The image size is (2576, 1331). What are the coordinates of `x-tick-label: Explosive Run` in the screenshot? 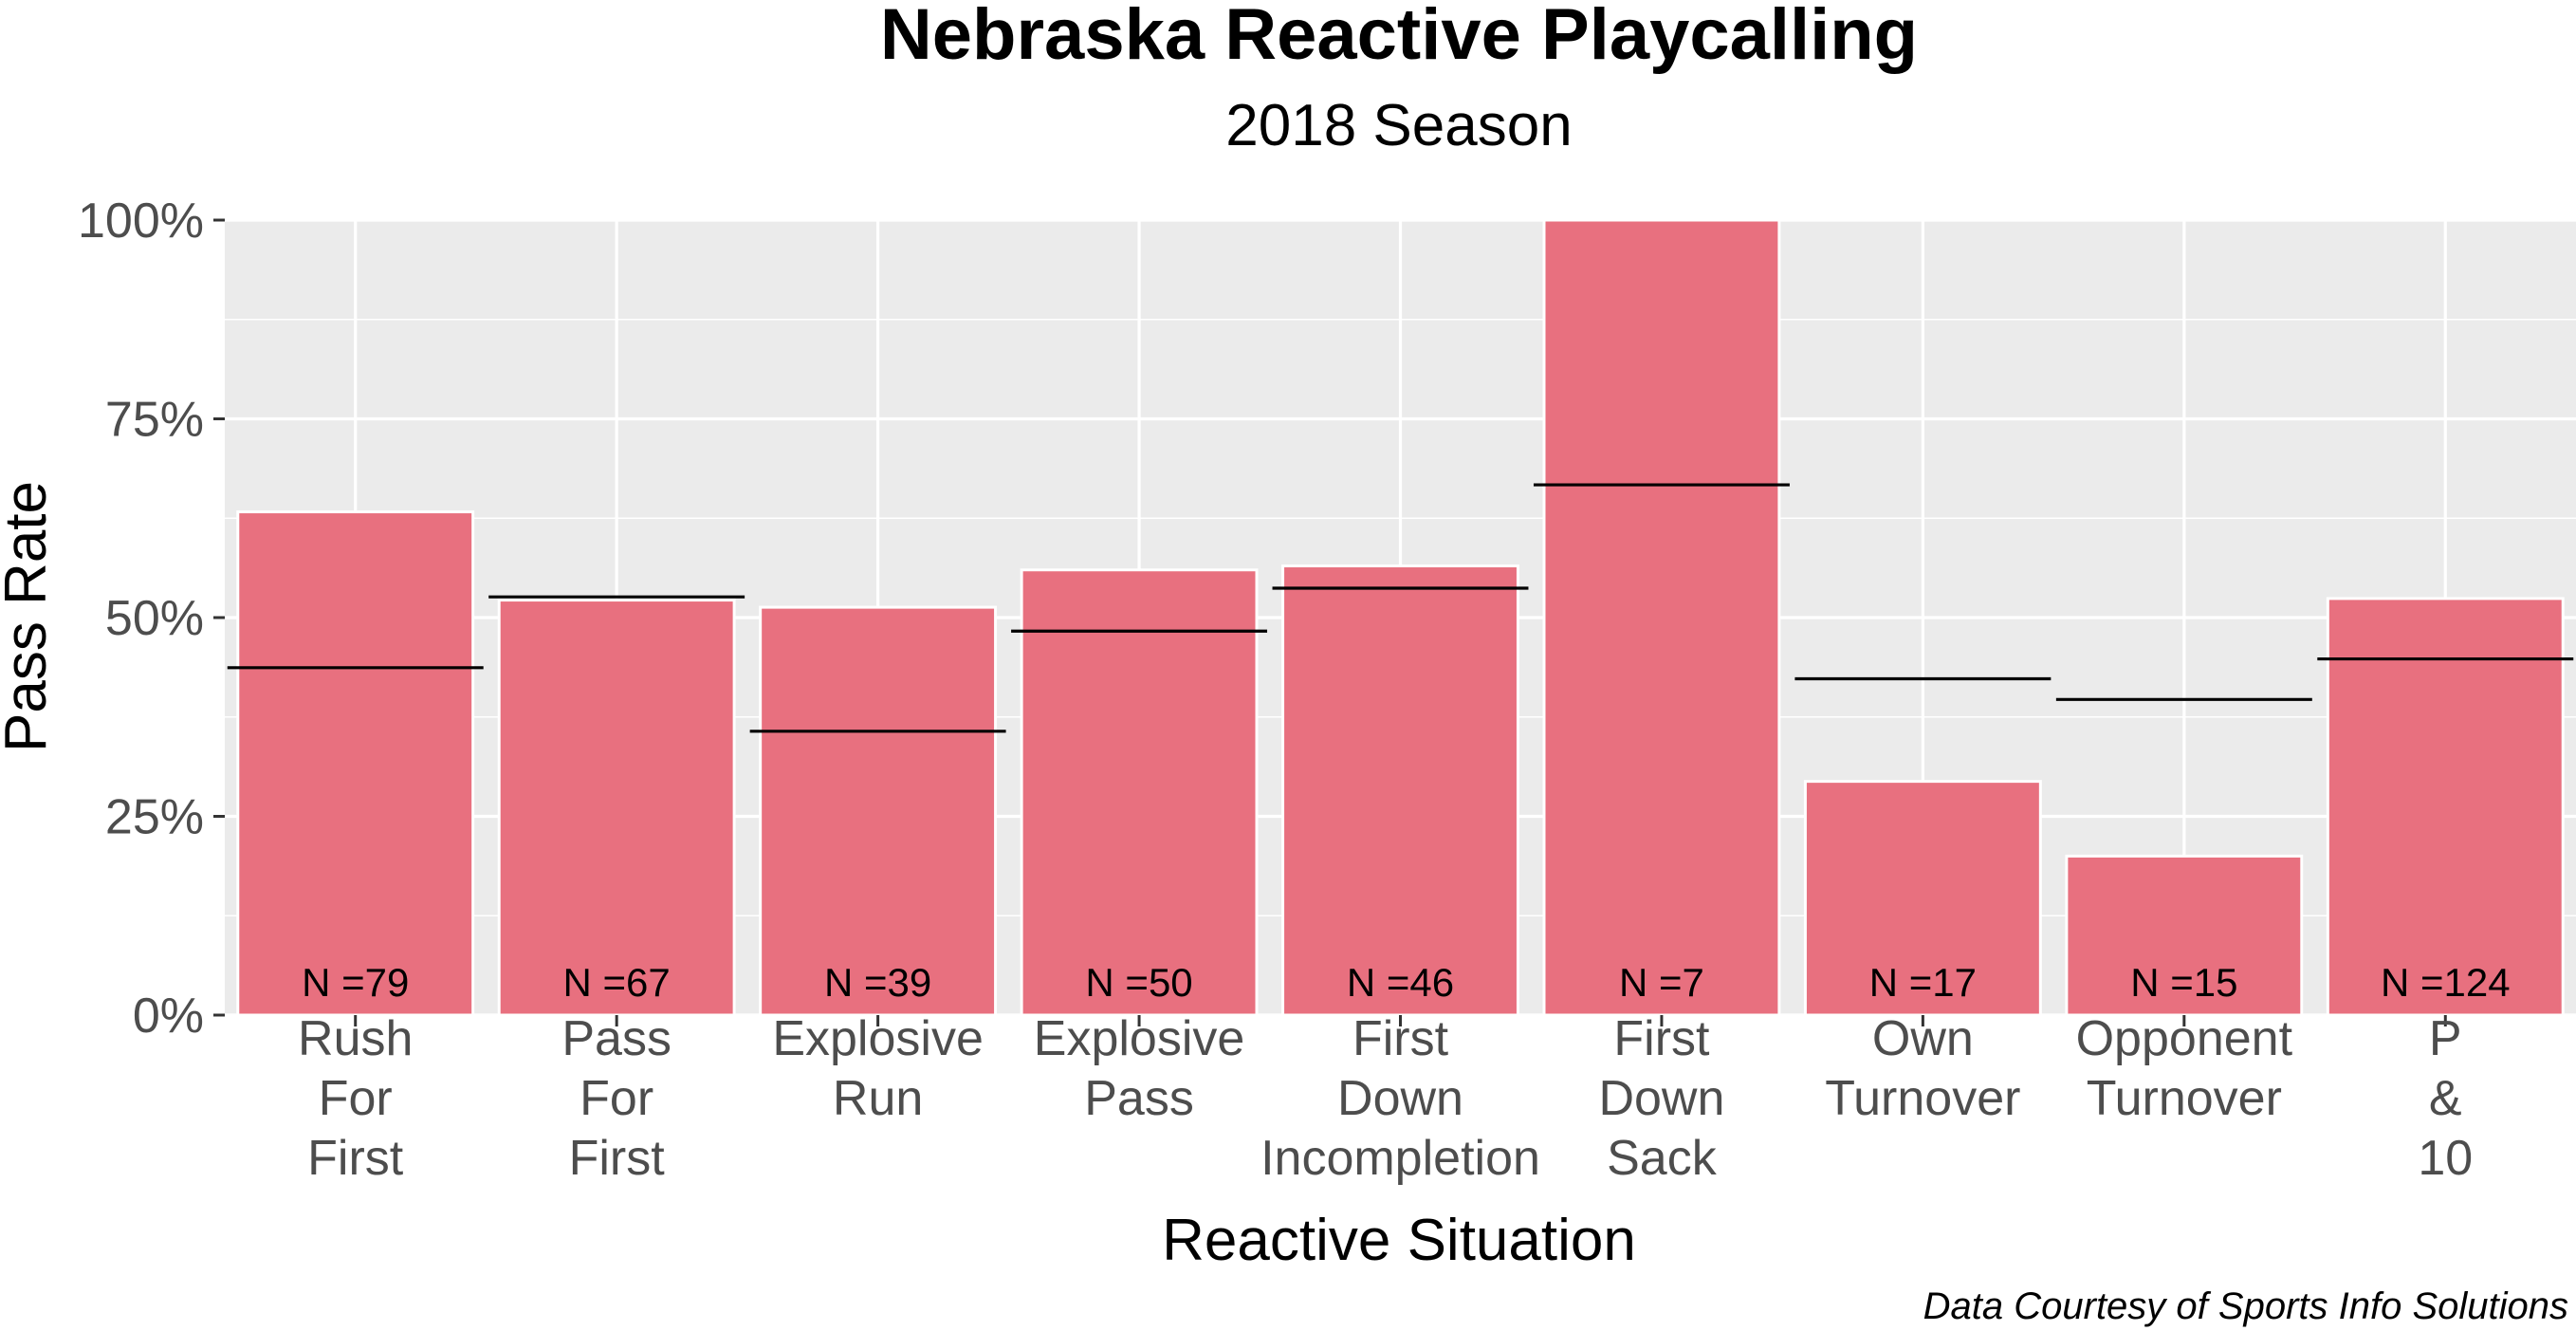 It's located at (878, 1068).